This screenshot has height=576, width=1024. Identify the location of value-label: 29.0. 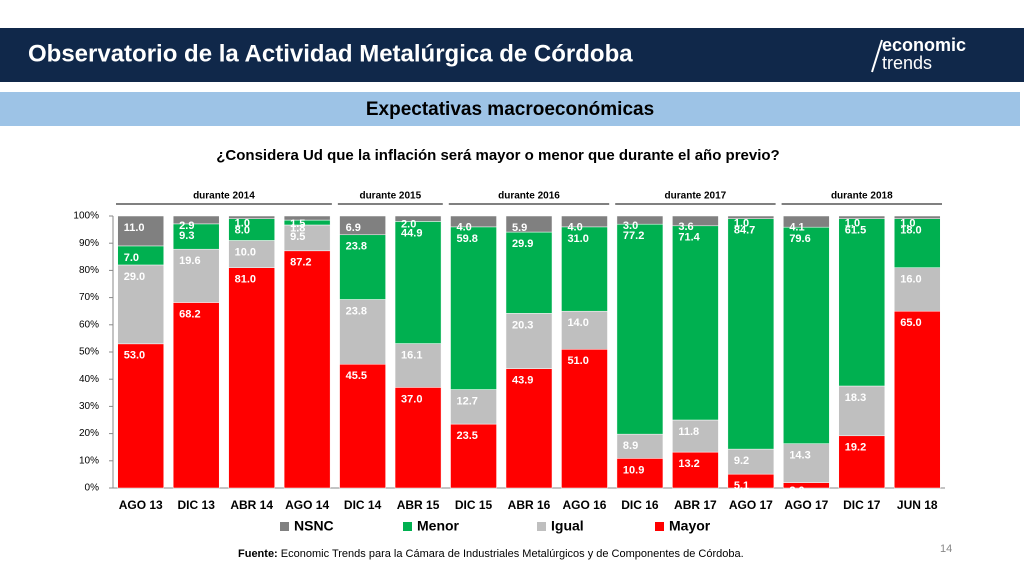
(134, 277).